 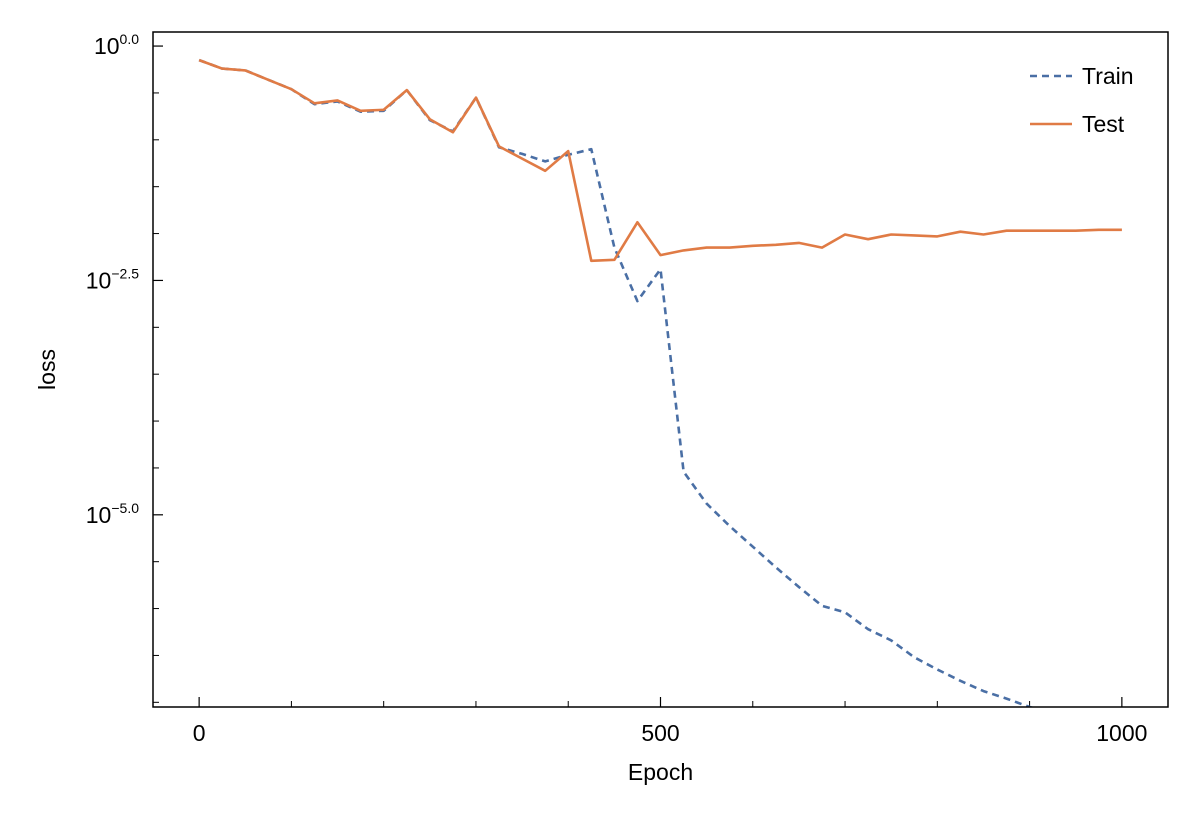 I want to click on legend-label-test: Test, so click(x=1103, y=124).